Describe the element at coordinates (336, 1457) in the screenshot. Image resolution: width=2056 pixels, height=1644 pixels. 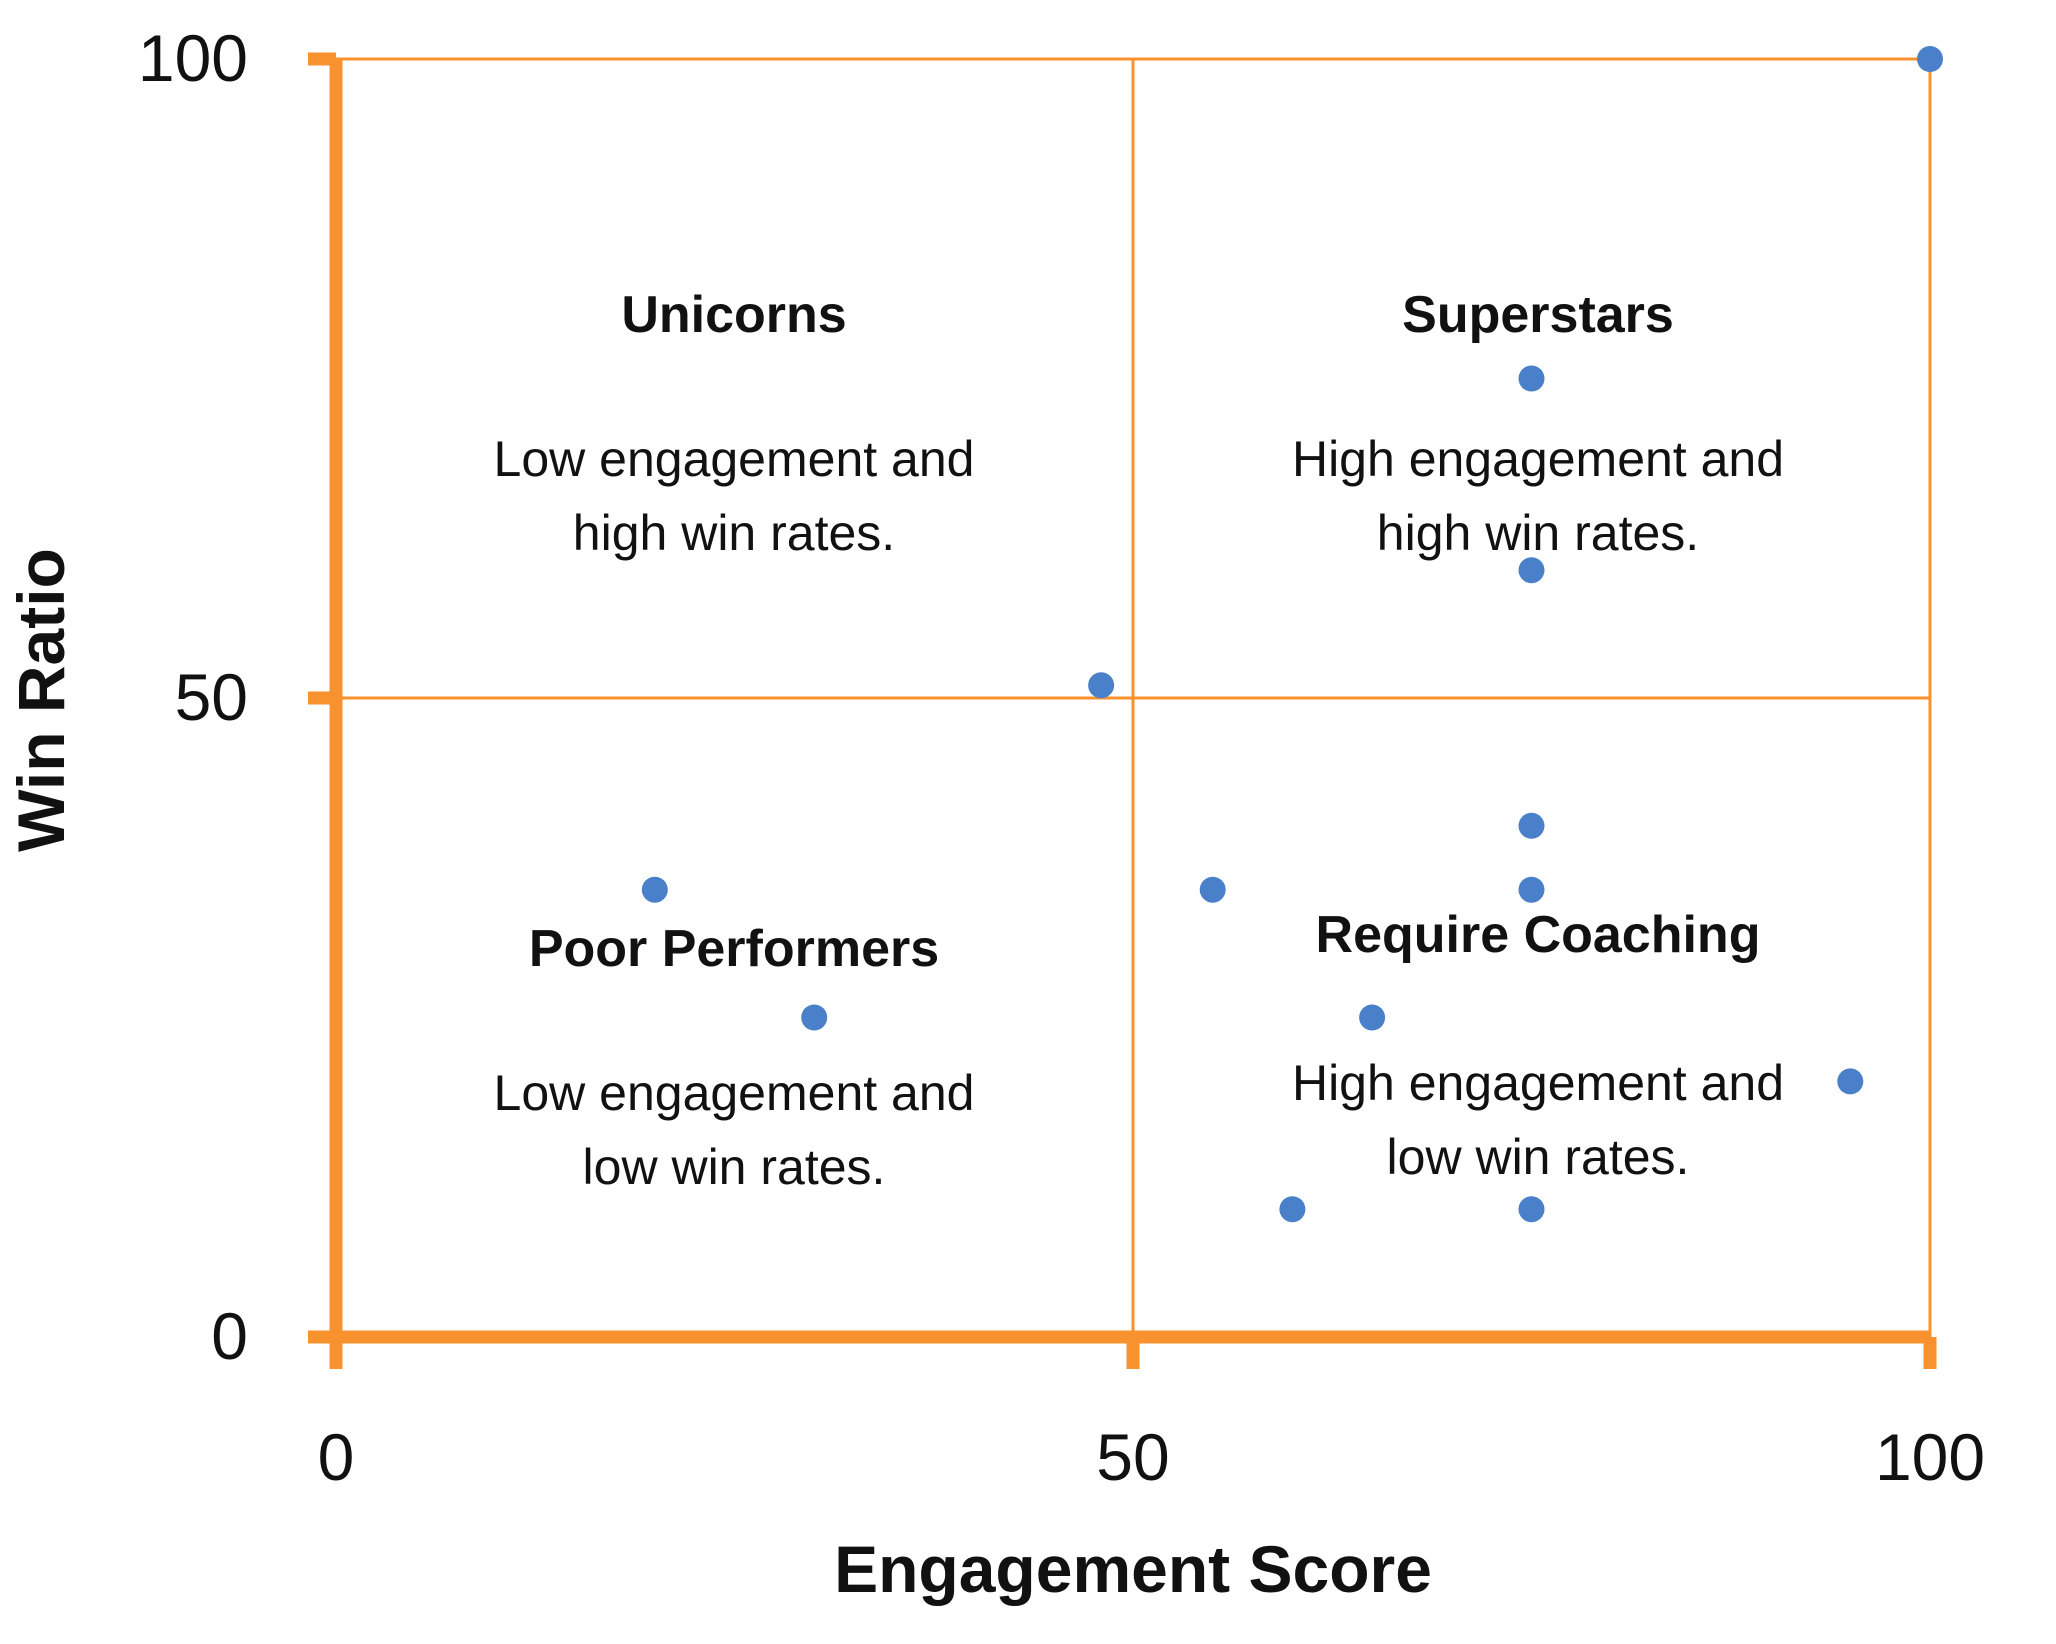
I see `x-tick-label: 0` at that location.